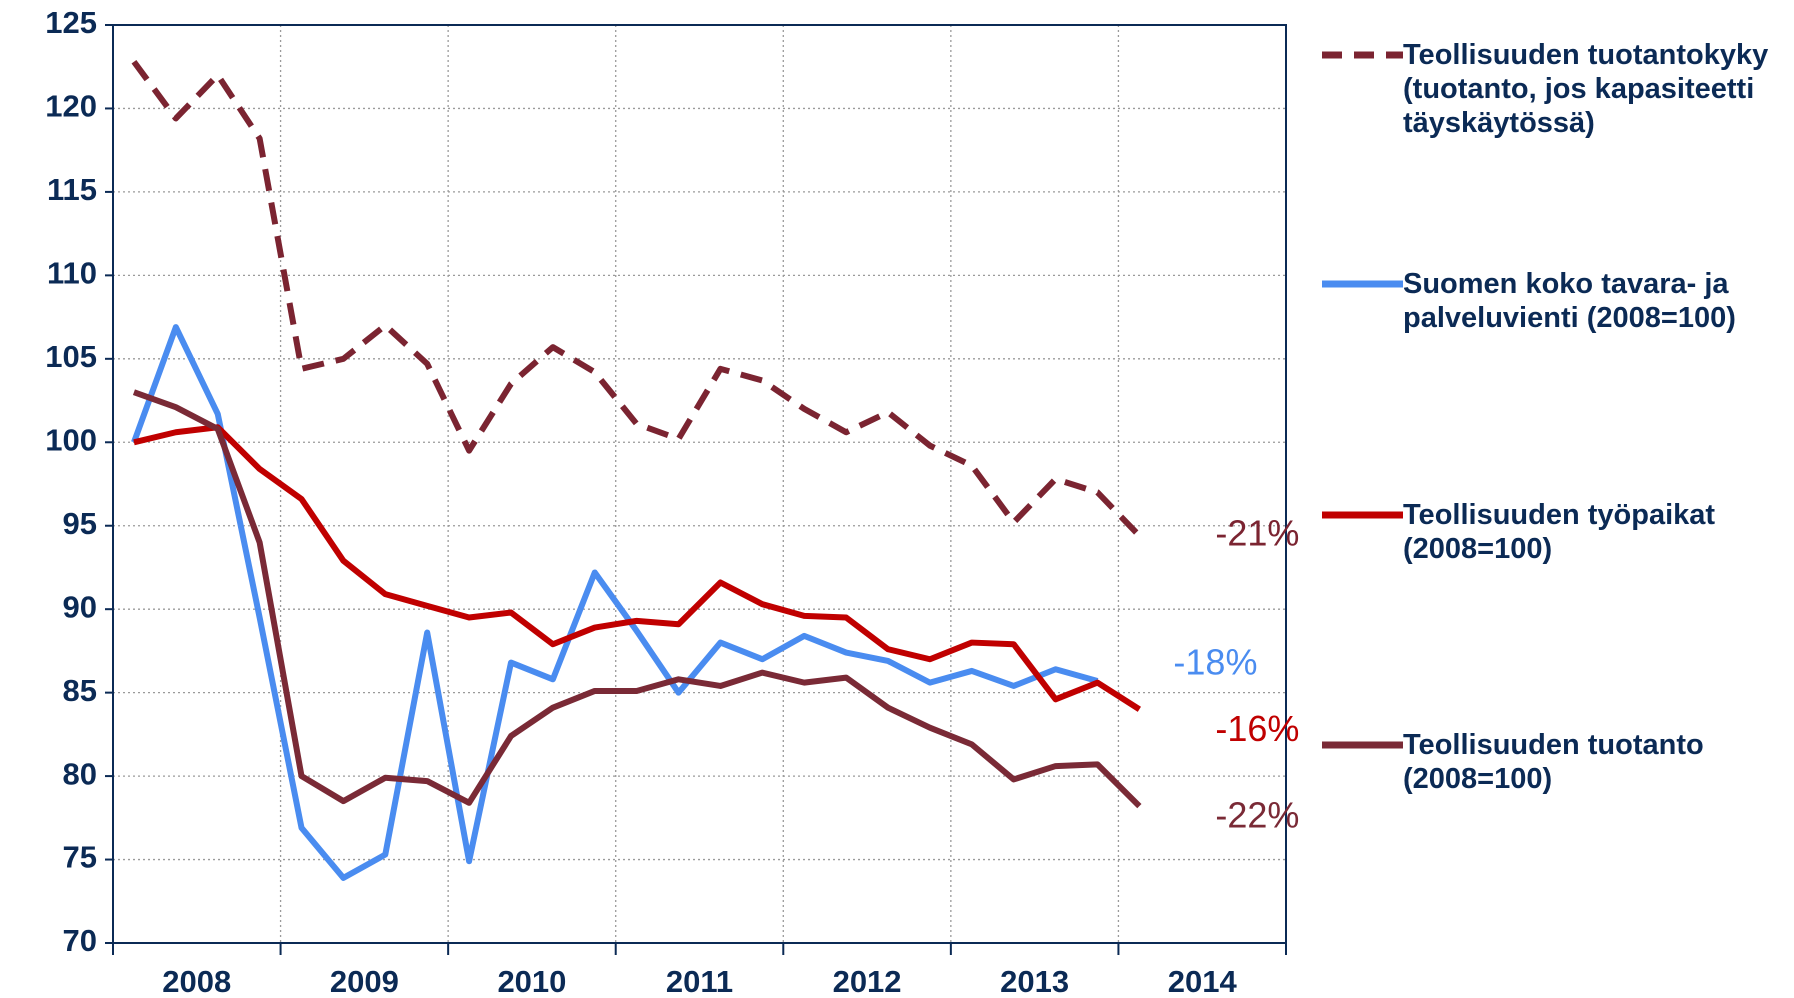 Image resolution: width=1794 pixels, height=998 pixels. I want to click on x-tick-label: 2010, so click(531, 981).